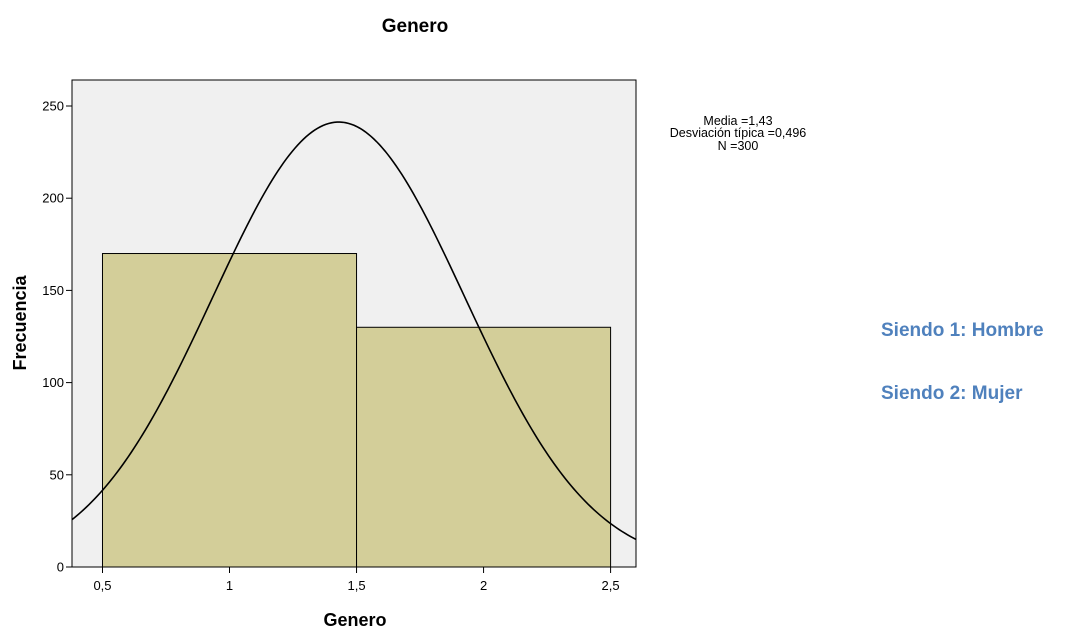  What do you see at coordinates (53, 198) in the screenshot?
I see `y-tick-label: 200` at bounding box center [53, 198].